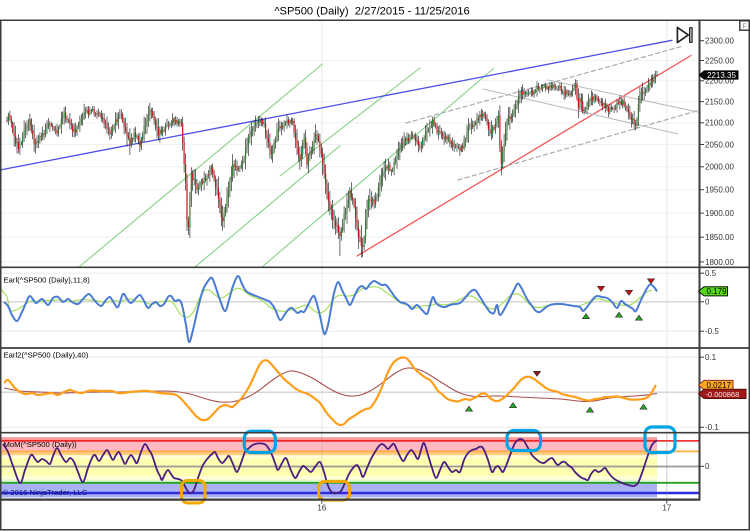 This screenshot has height=531, width=750. What do you see at coordinates (719, 81) in the screenshot?
I see `svg-text: 2200.00` at bounding box center [719, 81].